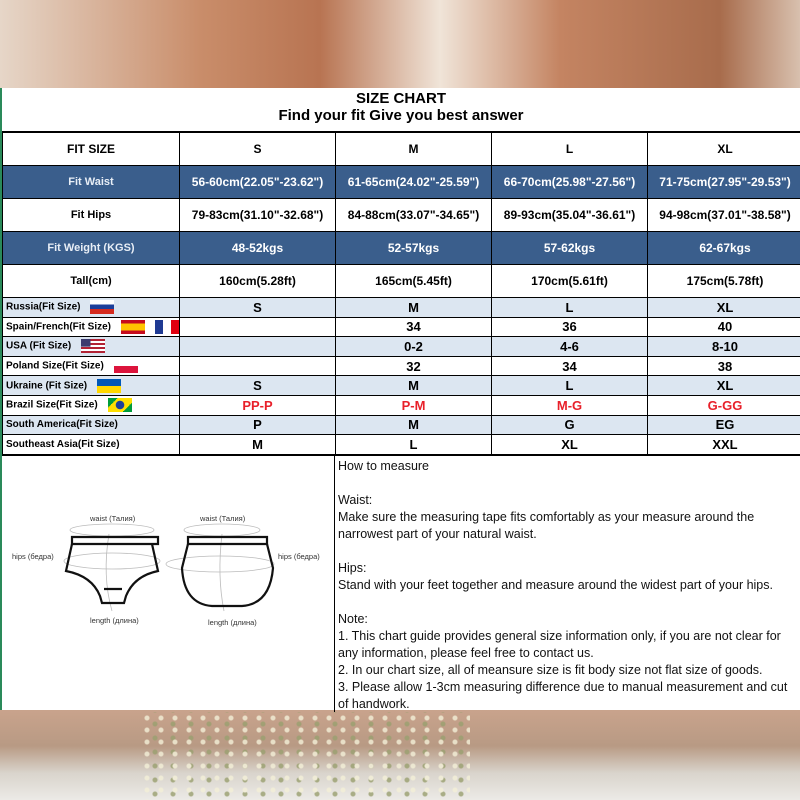 This screenshot has height=800, width=800. I want to click on country-row: Spain/French(Fit Size) 34 36 40, so click(401, 327).